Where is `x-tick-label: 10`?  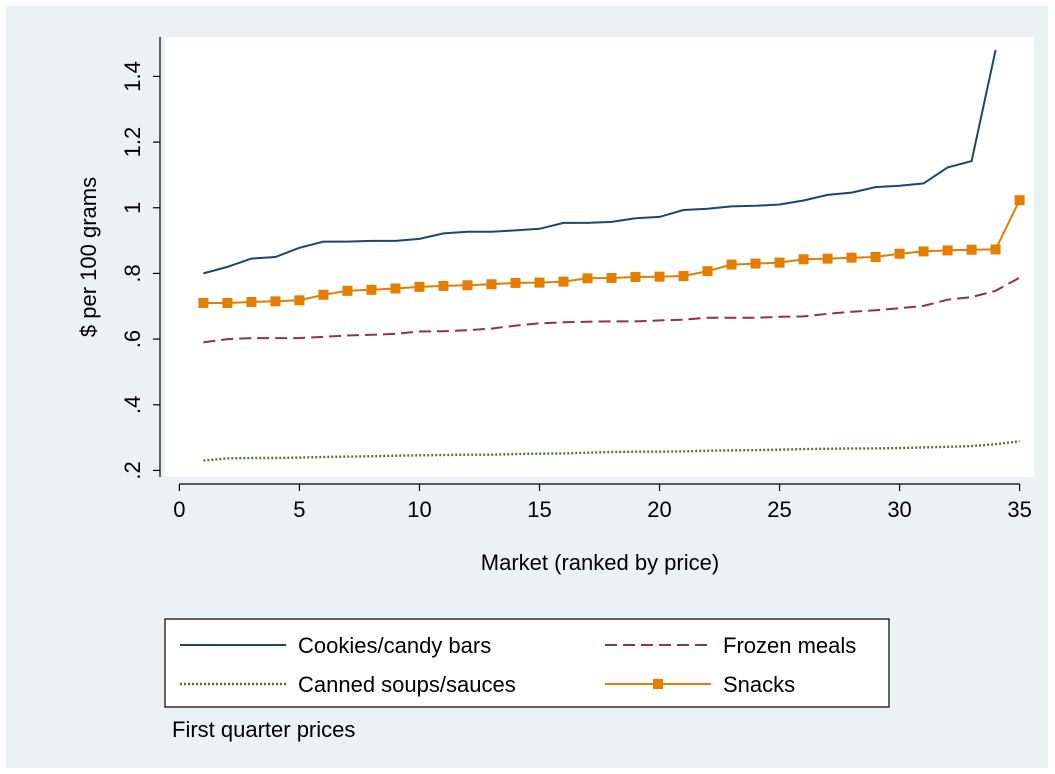
x-tick-label: 10 is located at coordinates (419, 509).